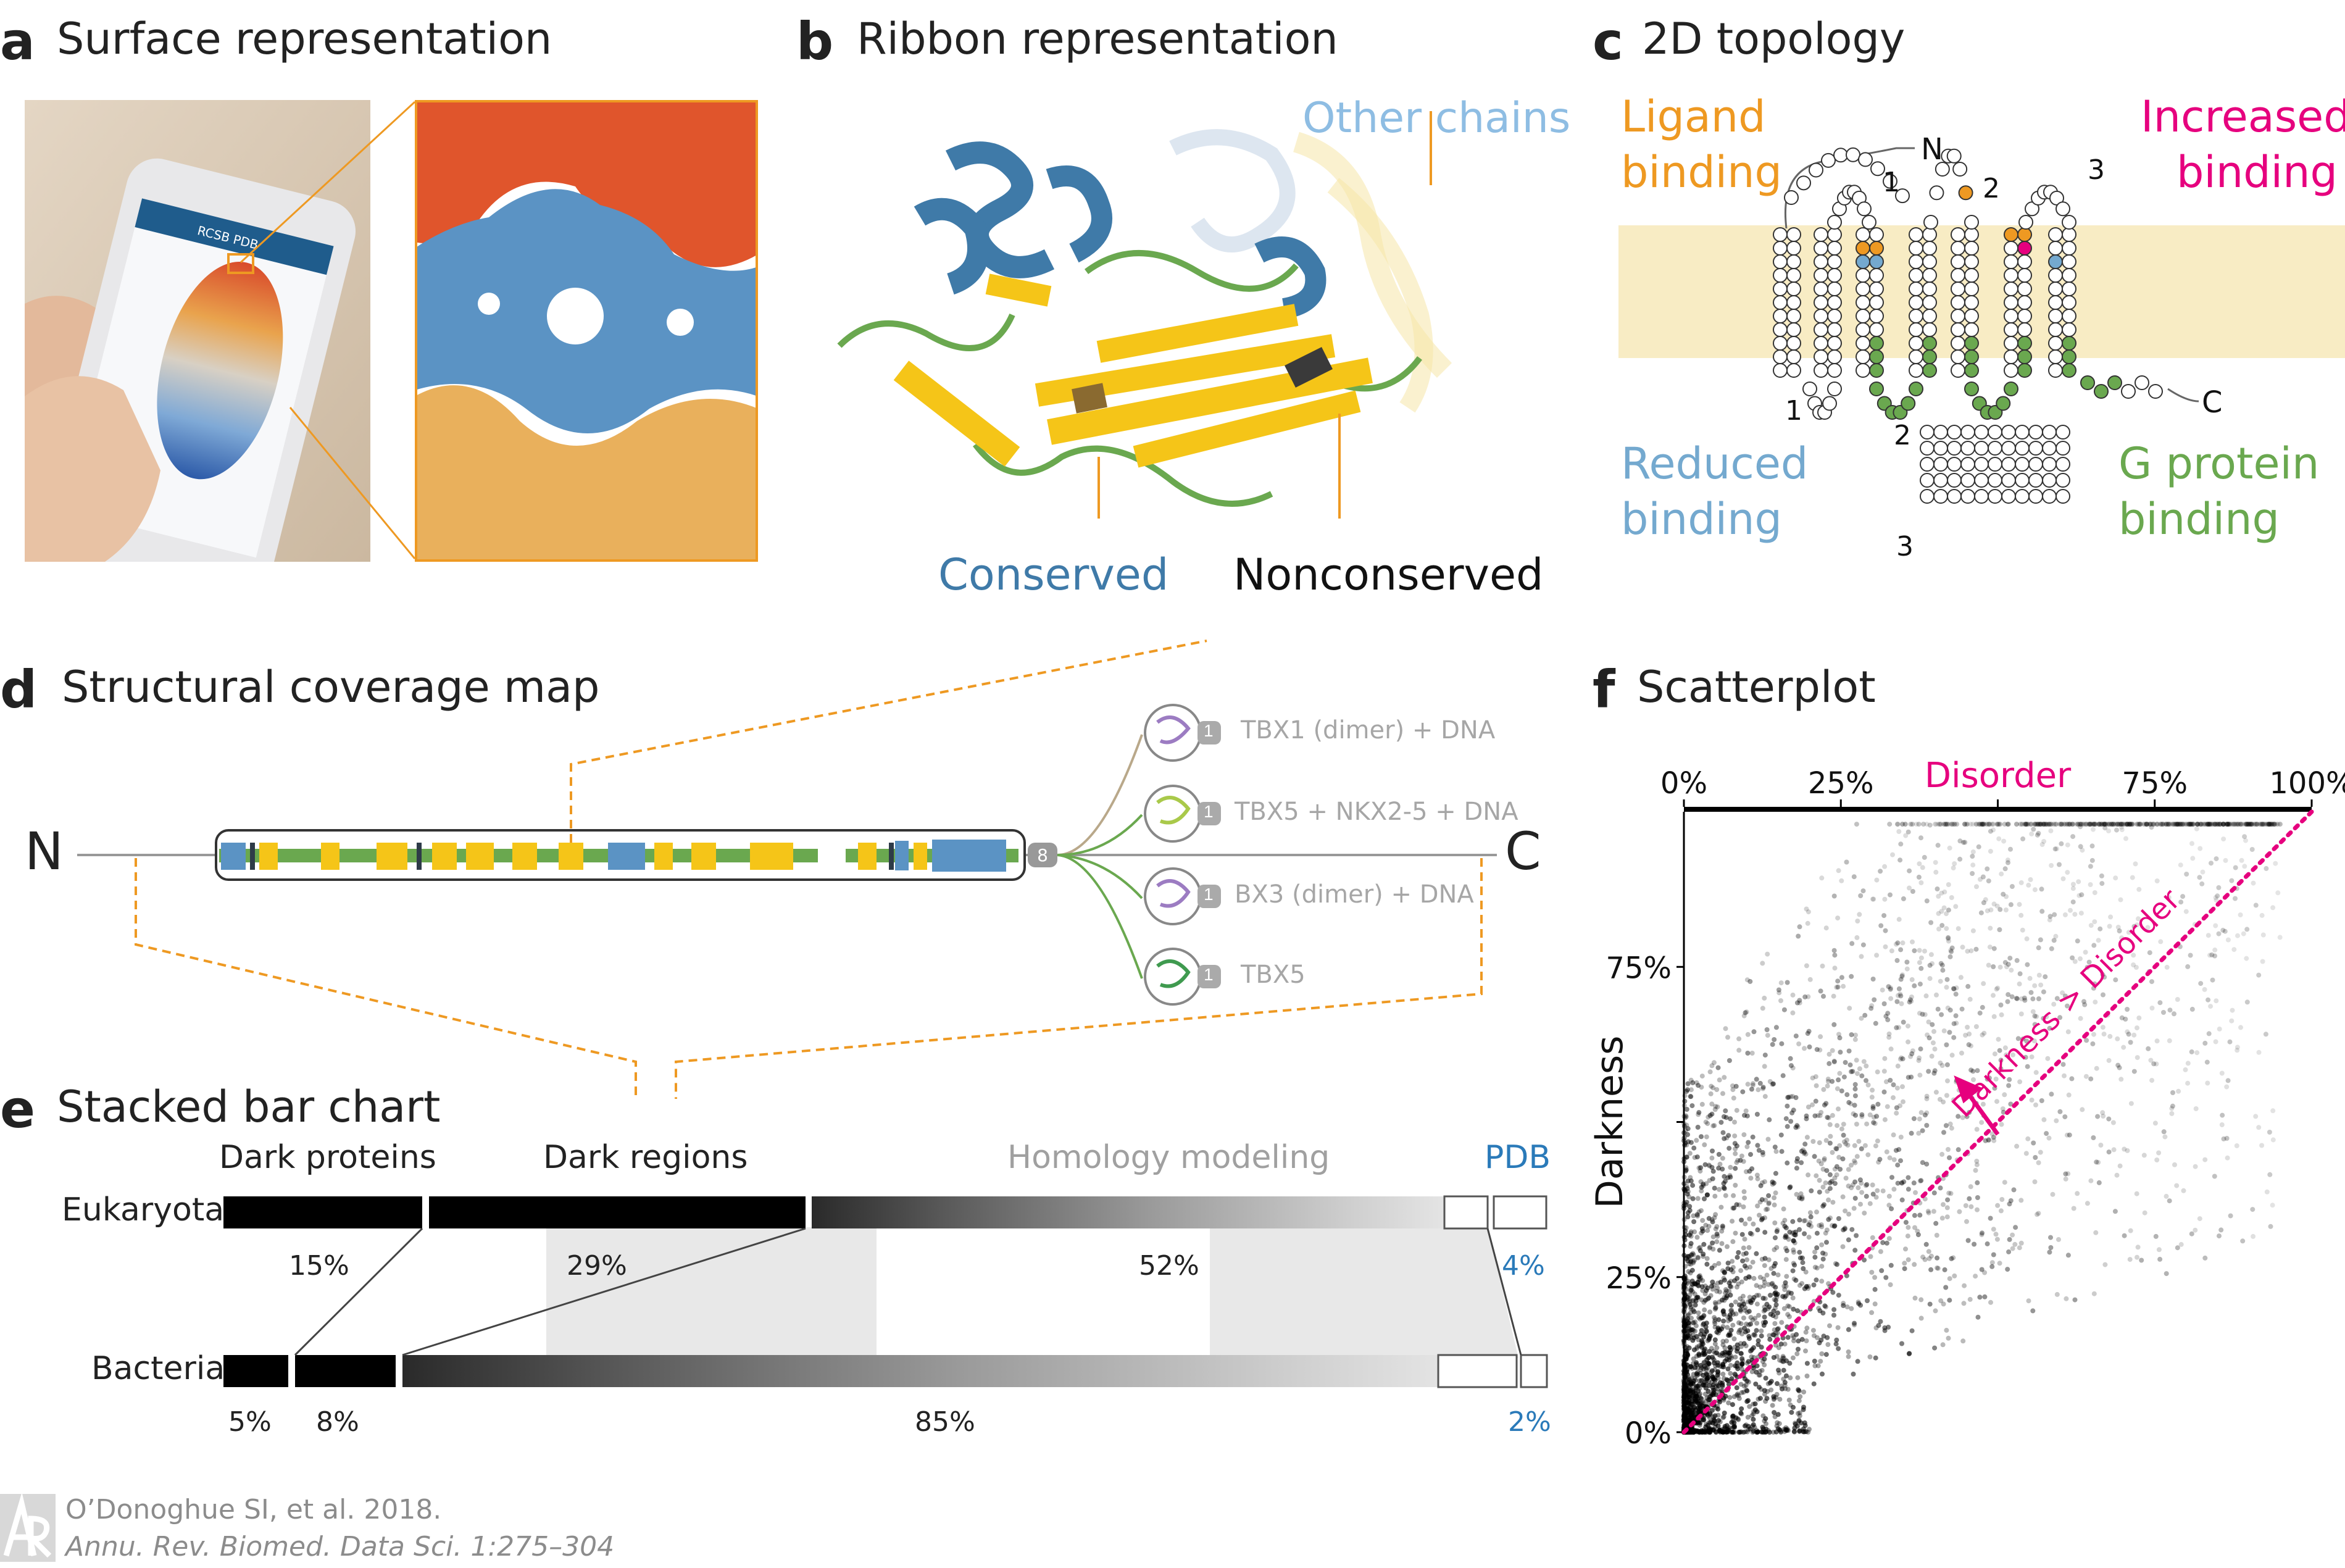  Describe the element at coordinates (1377, 812) in the screenshot. I see `structure-label-2: TBX5 + NKX2-5 + DNA` at that location.